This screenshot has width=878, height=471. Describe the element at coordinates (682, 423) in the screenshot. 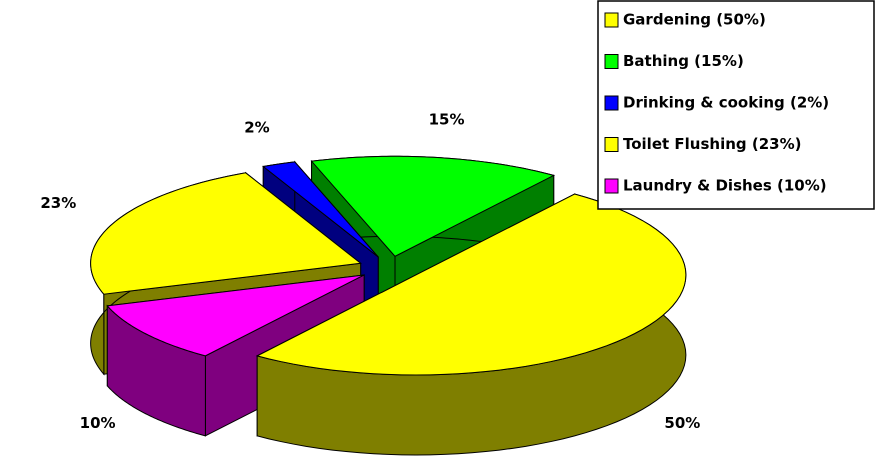

I see `data-label: 50%` at that location.